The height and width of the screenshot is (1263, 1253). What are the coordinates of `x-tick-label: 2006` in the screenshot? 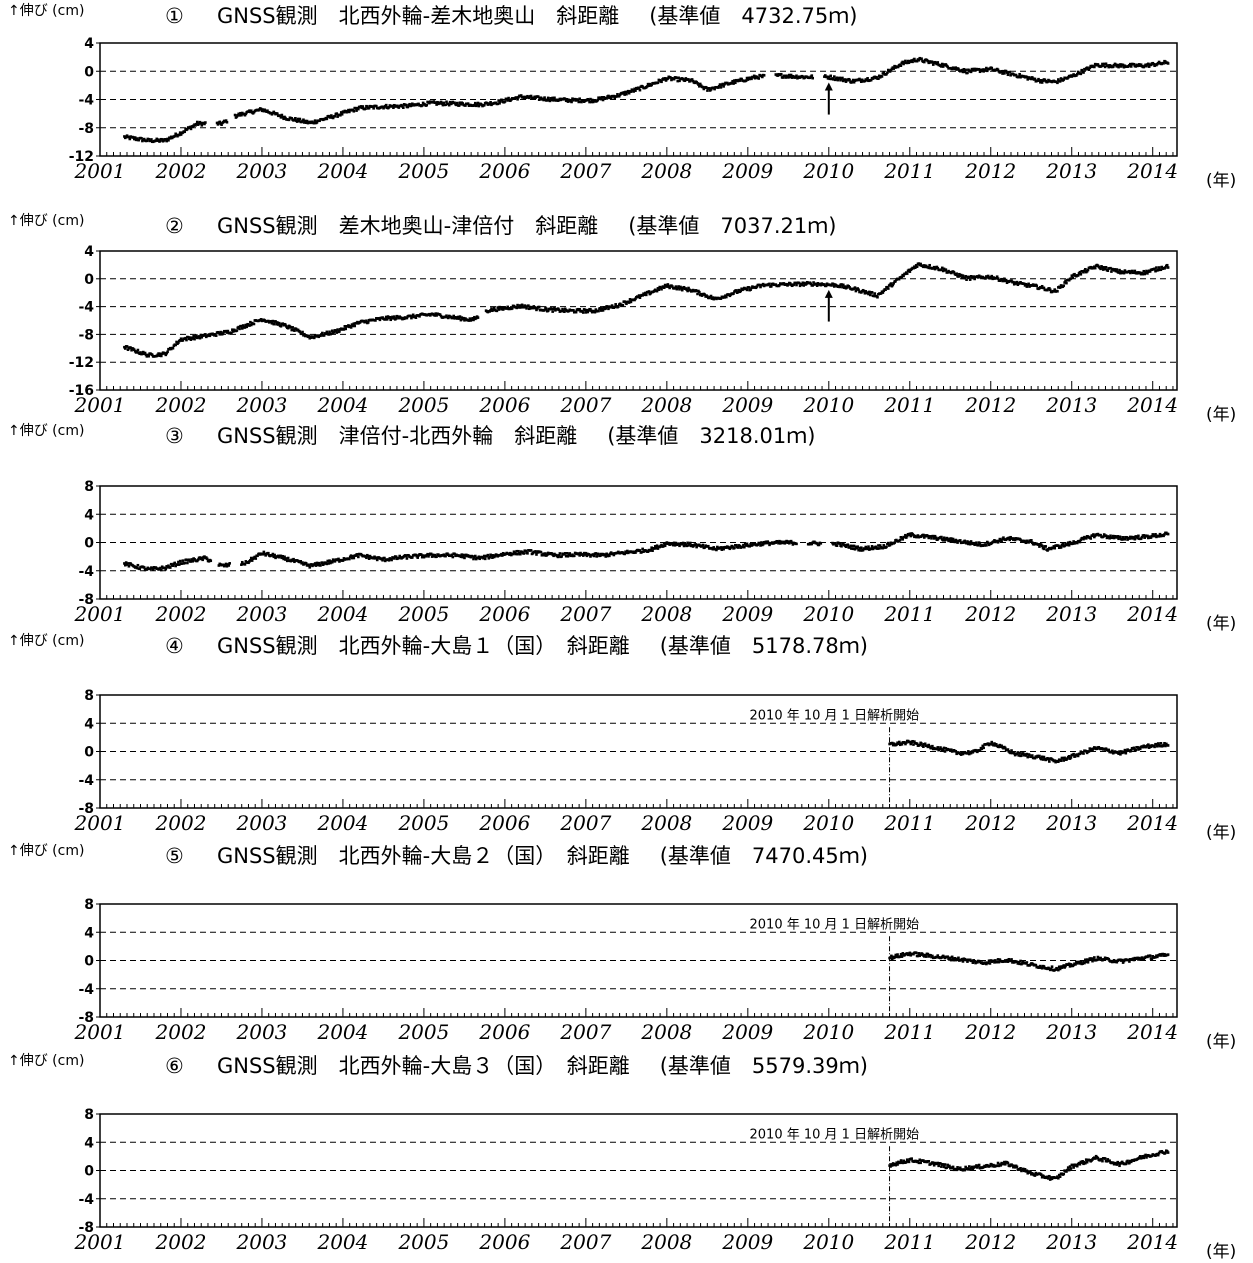 It's located at (504, 823).